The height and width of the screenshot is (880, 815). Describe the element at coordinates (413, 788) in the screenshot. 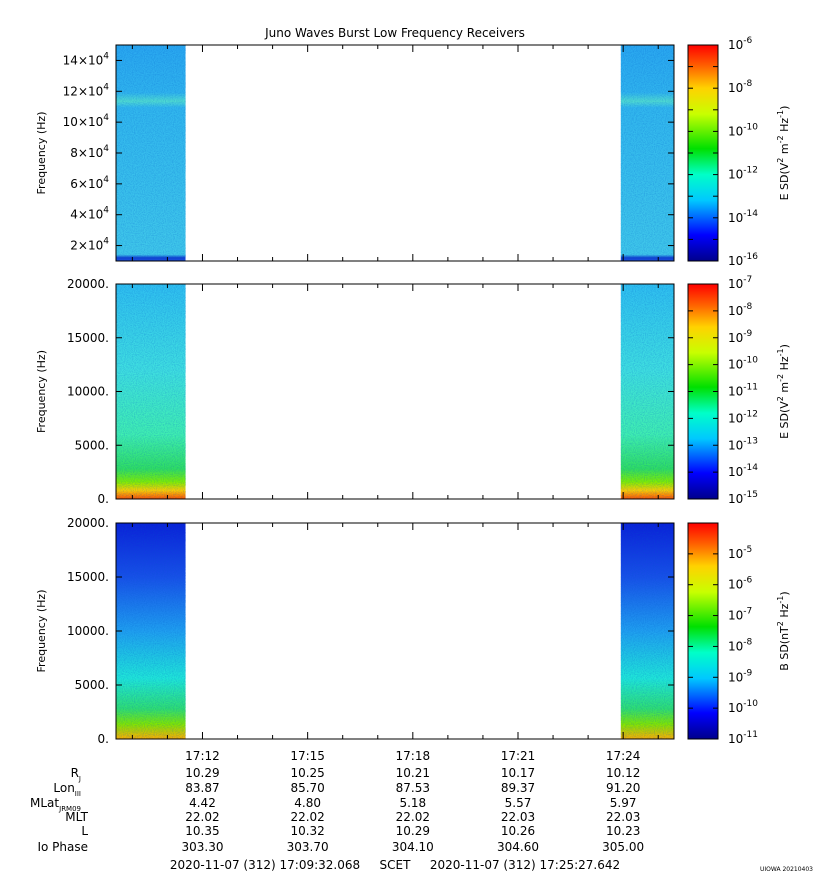

I see `ephemeris-value: 87.53` at that location.